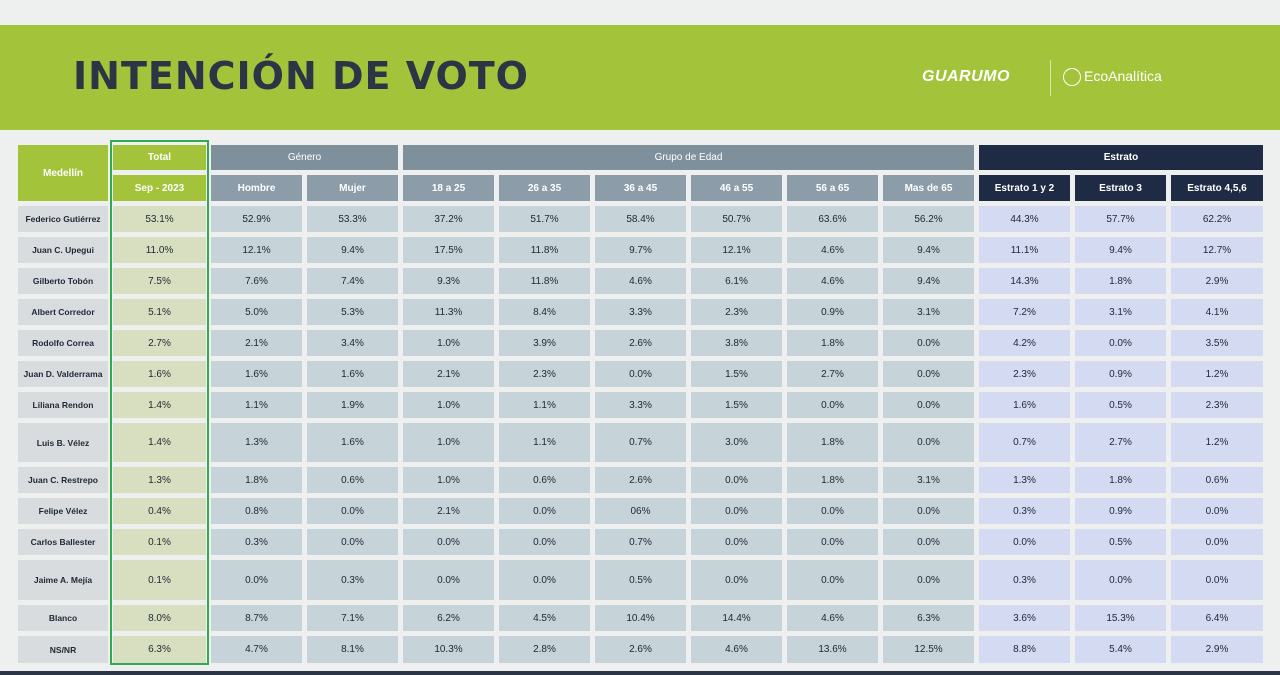  I want to click on value-cell: 2.8%, so click(544, 649).